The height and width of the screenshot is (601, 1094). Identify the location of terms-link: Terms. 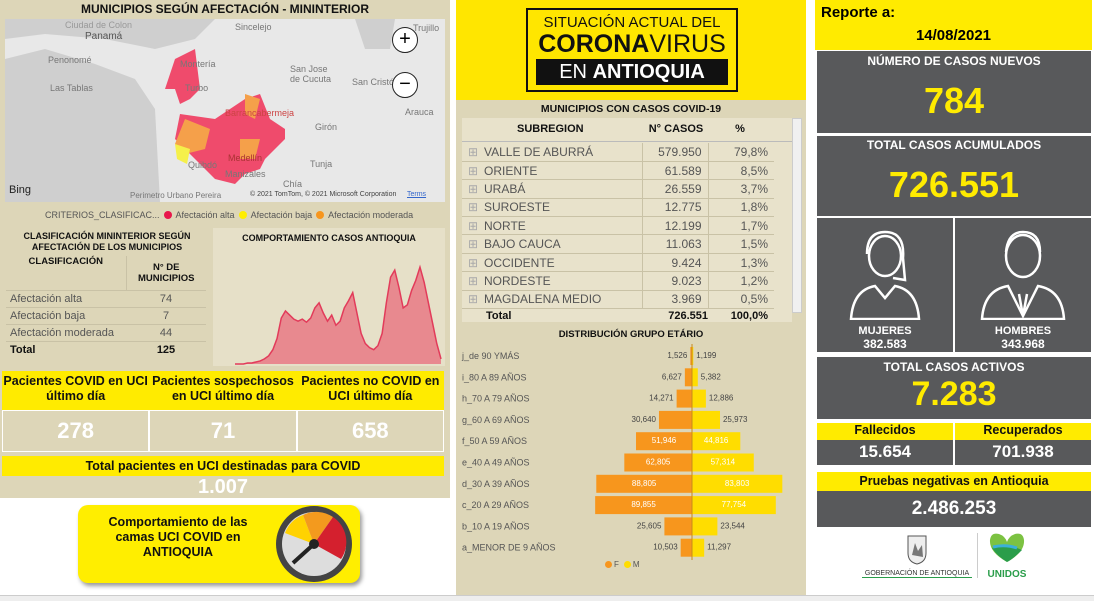
(417, 194).